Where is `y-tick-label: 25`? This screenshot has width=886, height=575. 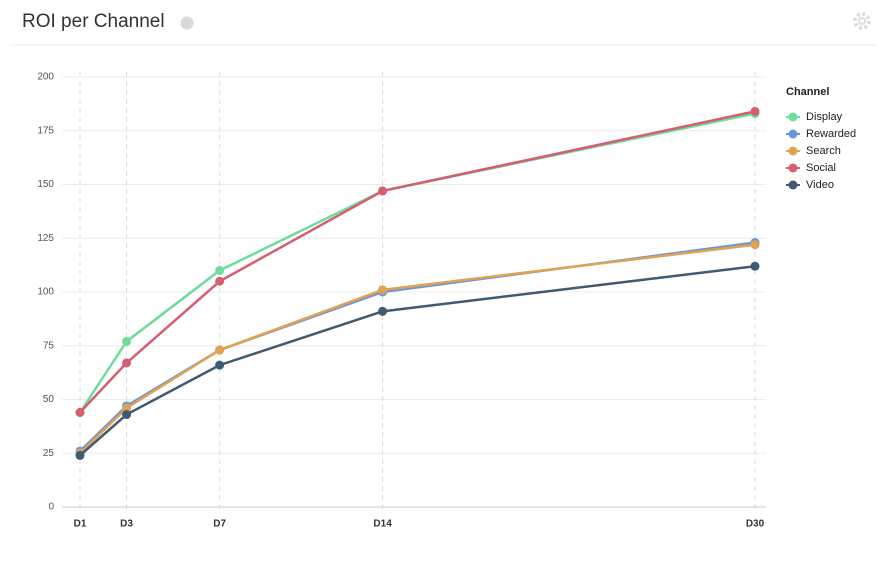 y-tick-label: 25 is located at coordinates (49, 453).